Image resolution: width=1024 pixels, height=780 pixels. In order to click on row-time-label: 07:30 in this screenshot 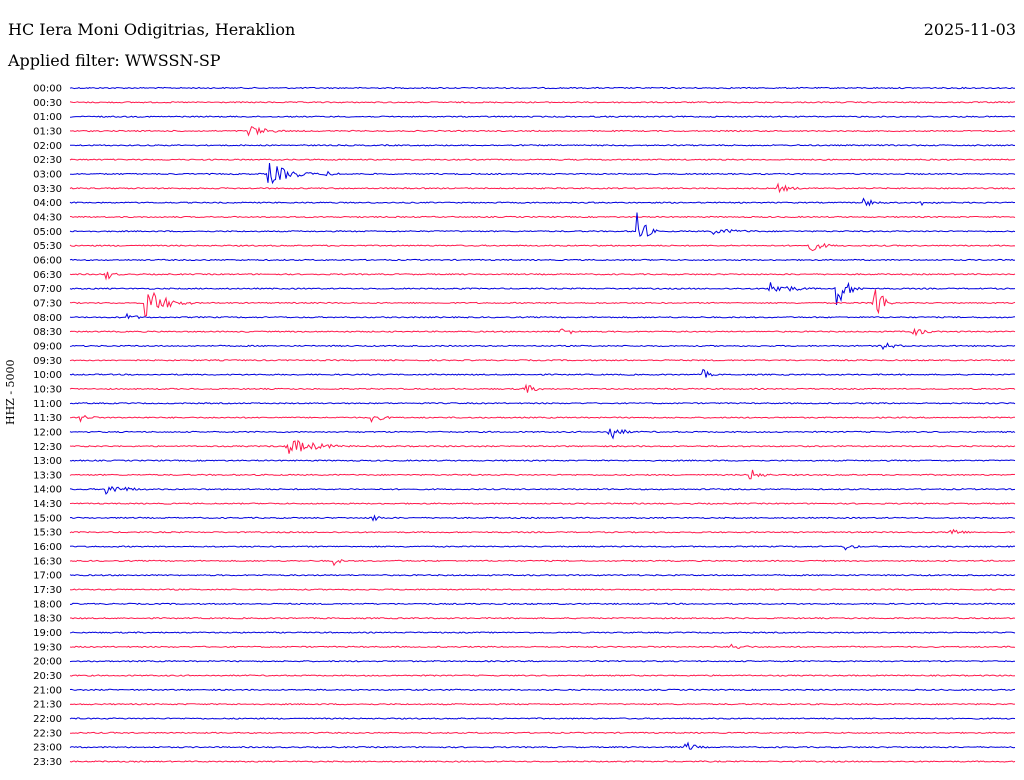, I will do `click(47, 303)`.